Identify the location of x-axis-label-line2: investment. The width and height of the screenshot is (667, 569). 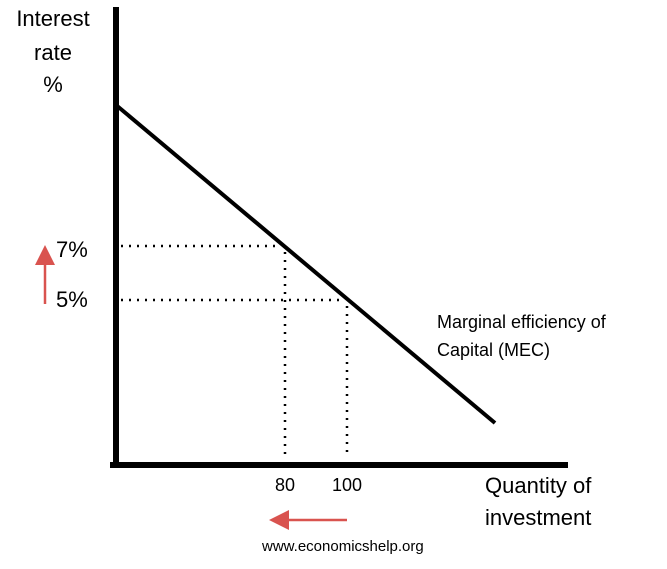
(538, 517).